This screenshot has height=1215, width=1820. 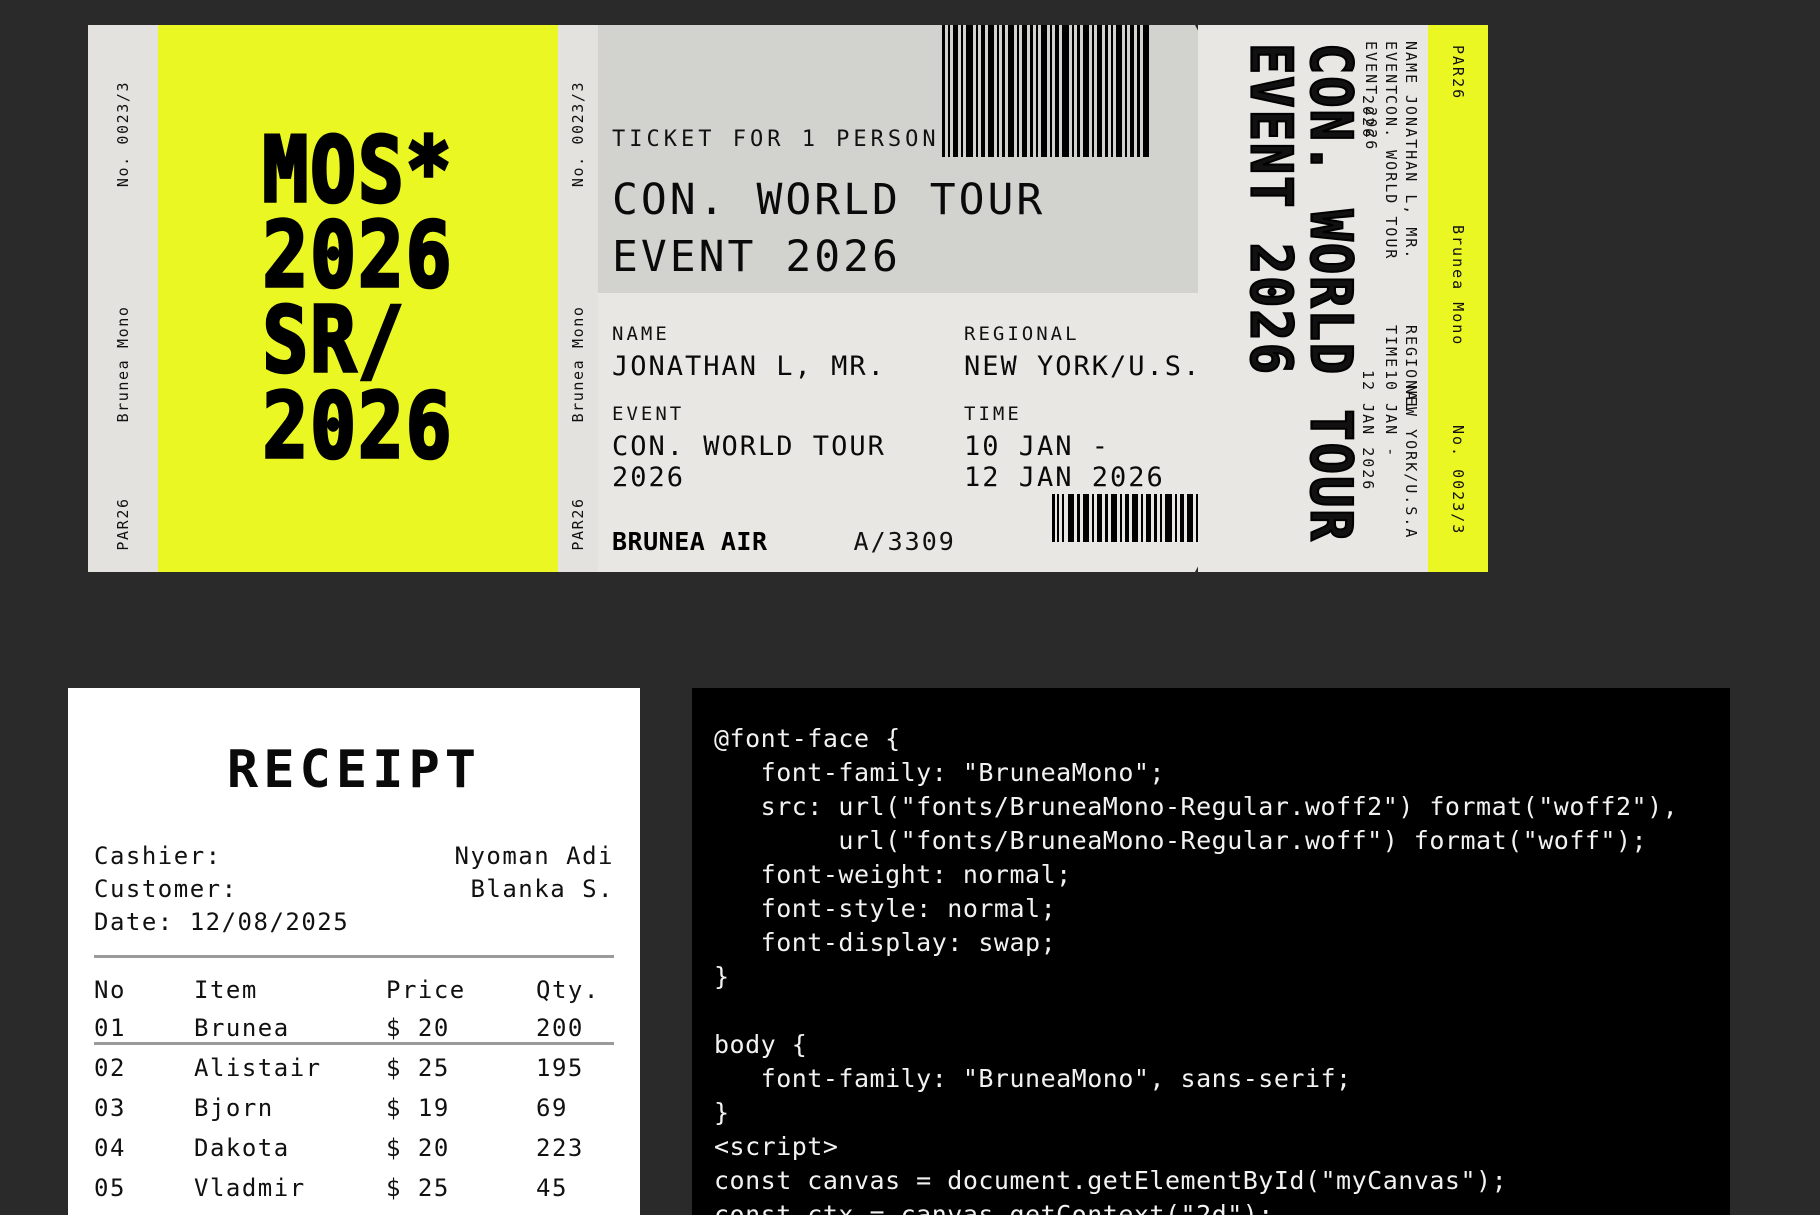 What do you see at coordinates (993, 413) in the screenshot?
I see `time-label: TIME` at bounding box center [993, 413].